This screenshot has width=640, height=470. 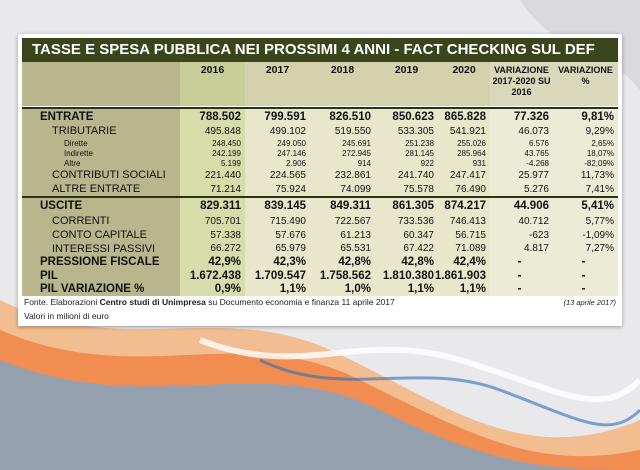 I want to click on table-cell: -1,09%, so click(x=585, y=235).